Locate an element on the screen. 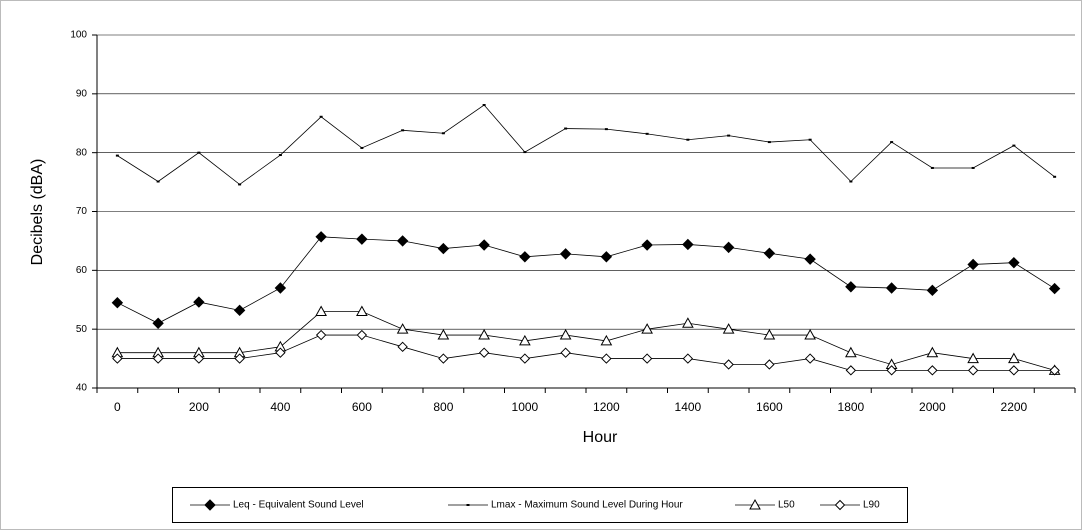  x-tick-label: 1800 is located at coordinates (851, 407).